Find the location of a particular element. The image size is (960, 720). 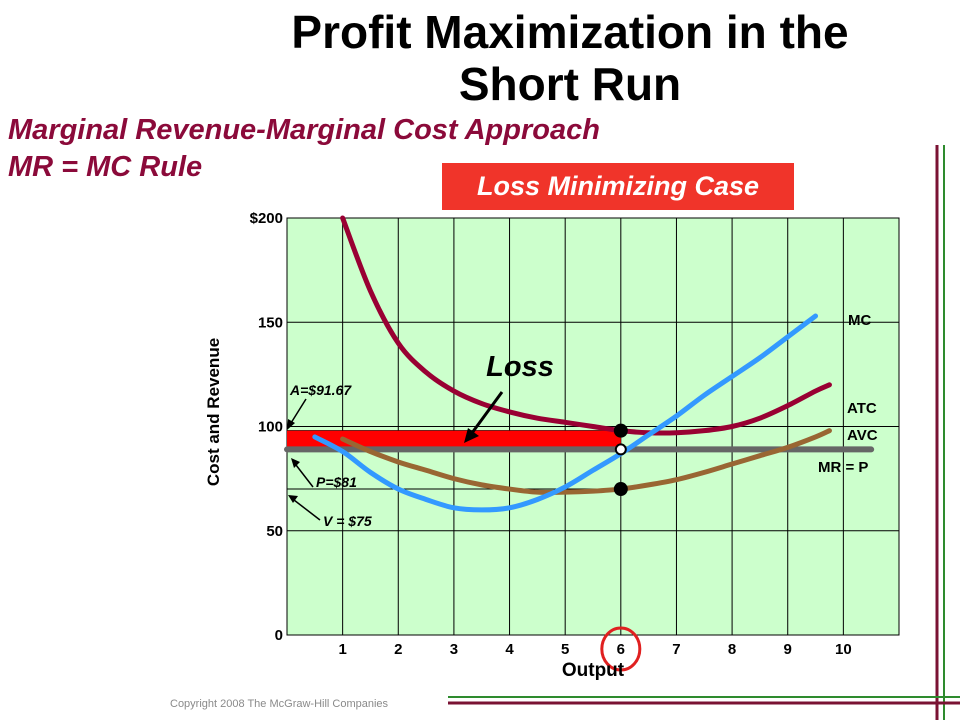

avc-label: AVC is located at coordinates (862, 435).